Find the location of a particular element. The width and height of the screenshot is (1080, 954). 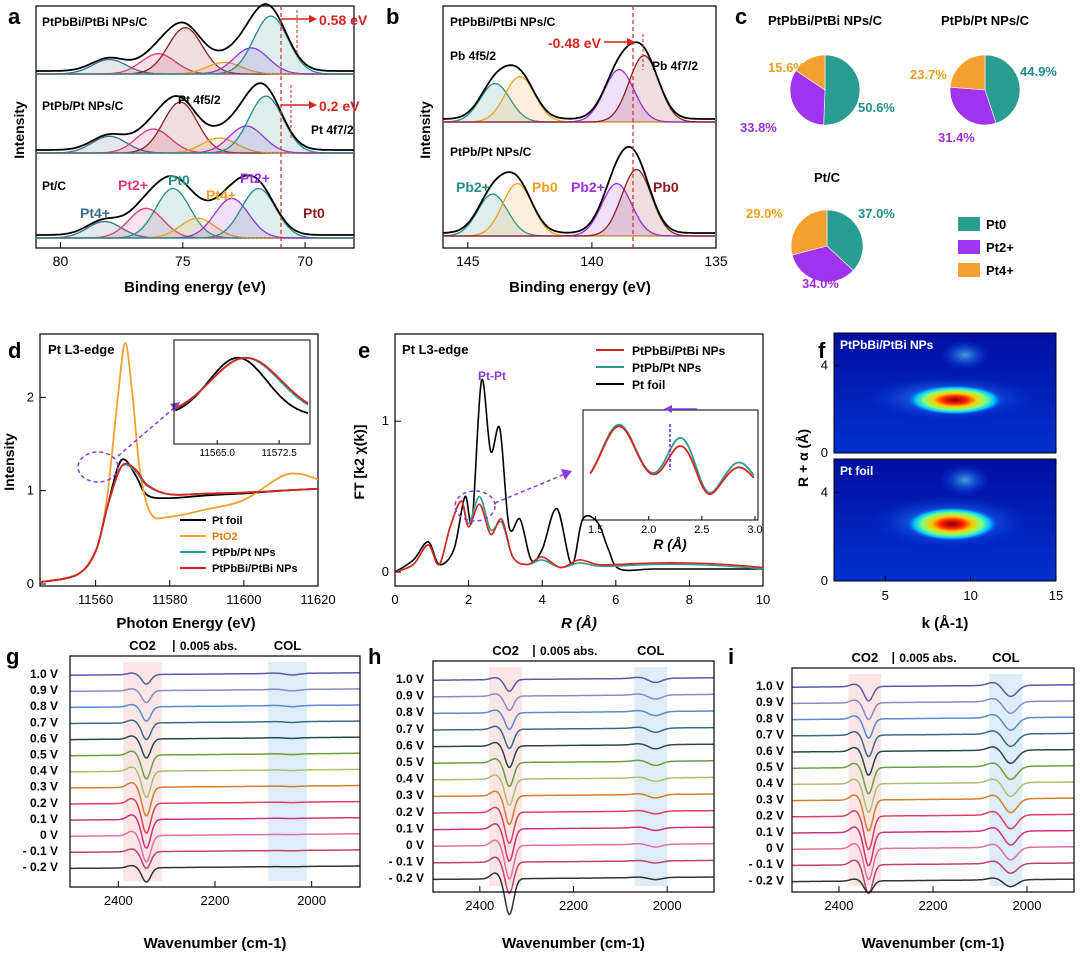

co2-label: CO2 is located at coordinates (864, 657).